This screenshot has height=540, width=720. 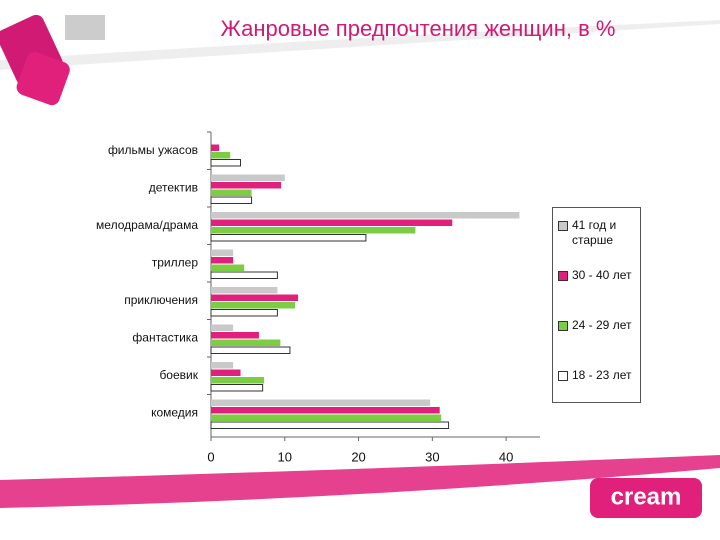 I want to click on tube-cap, so click(x=85, y=27).